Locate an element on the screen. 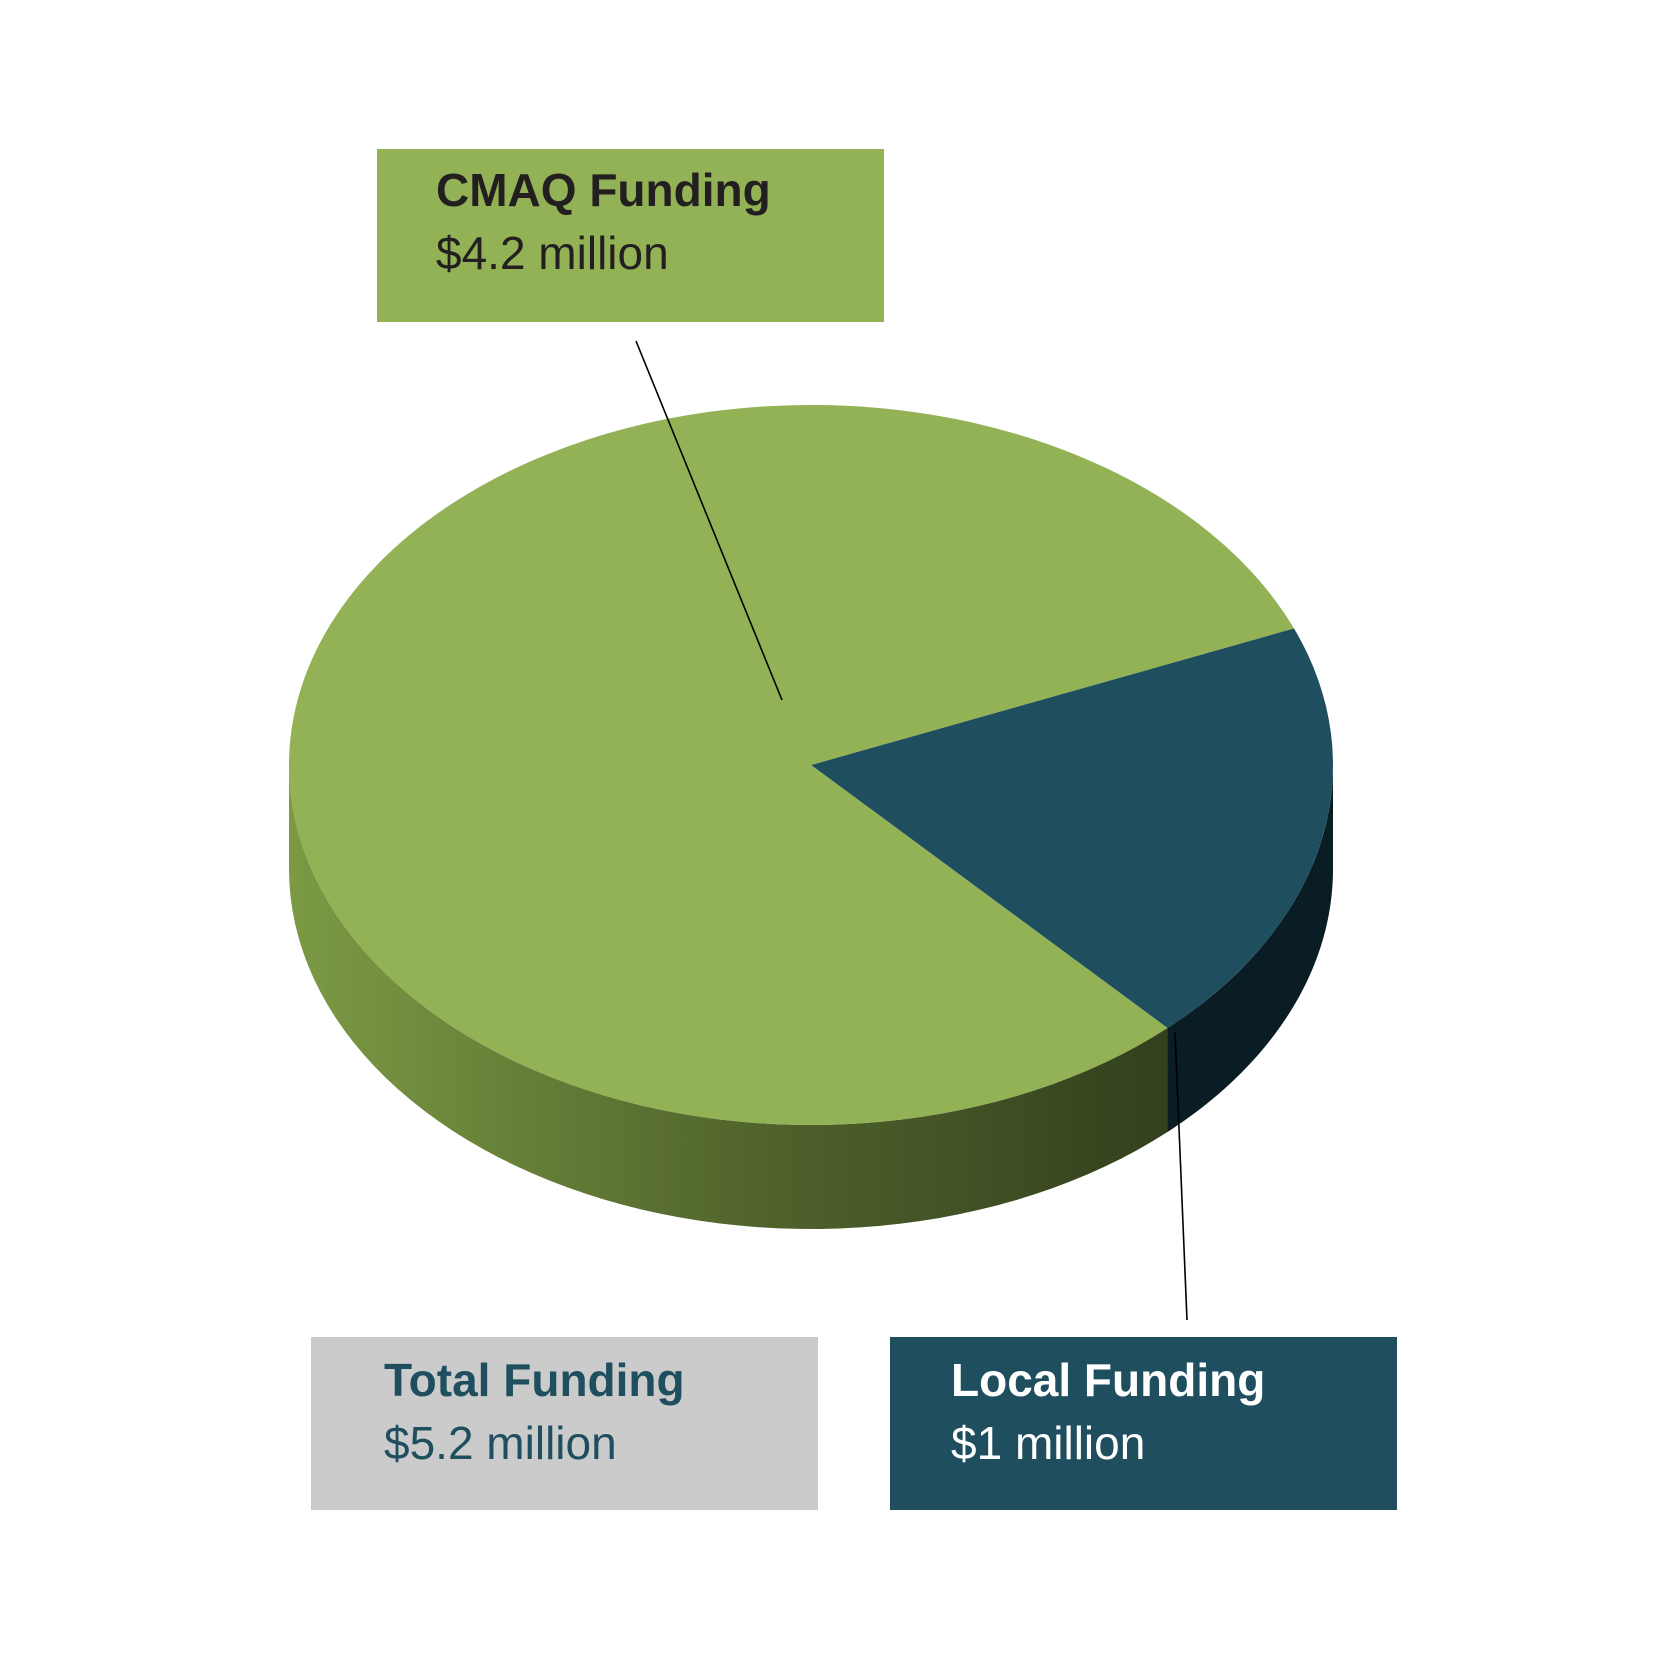  local-callout-amount: $1 million is located at coordinates (1048, 1443).